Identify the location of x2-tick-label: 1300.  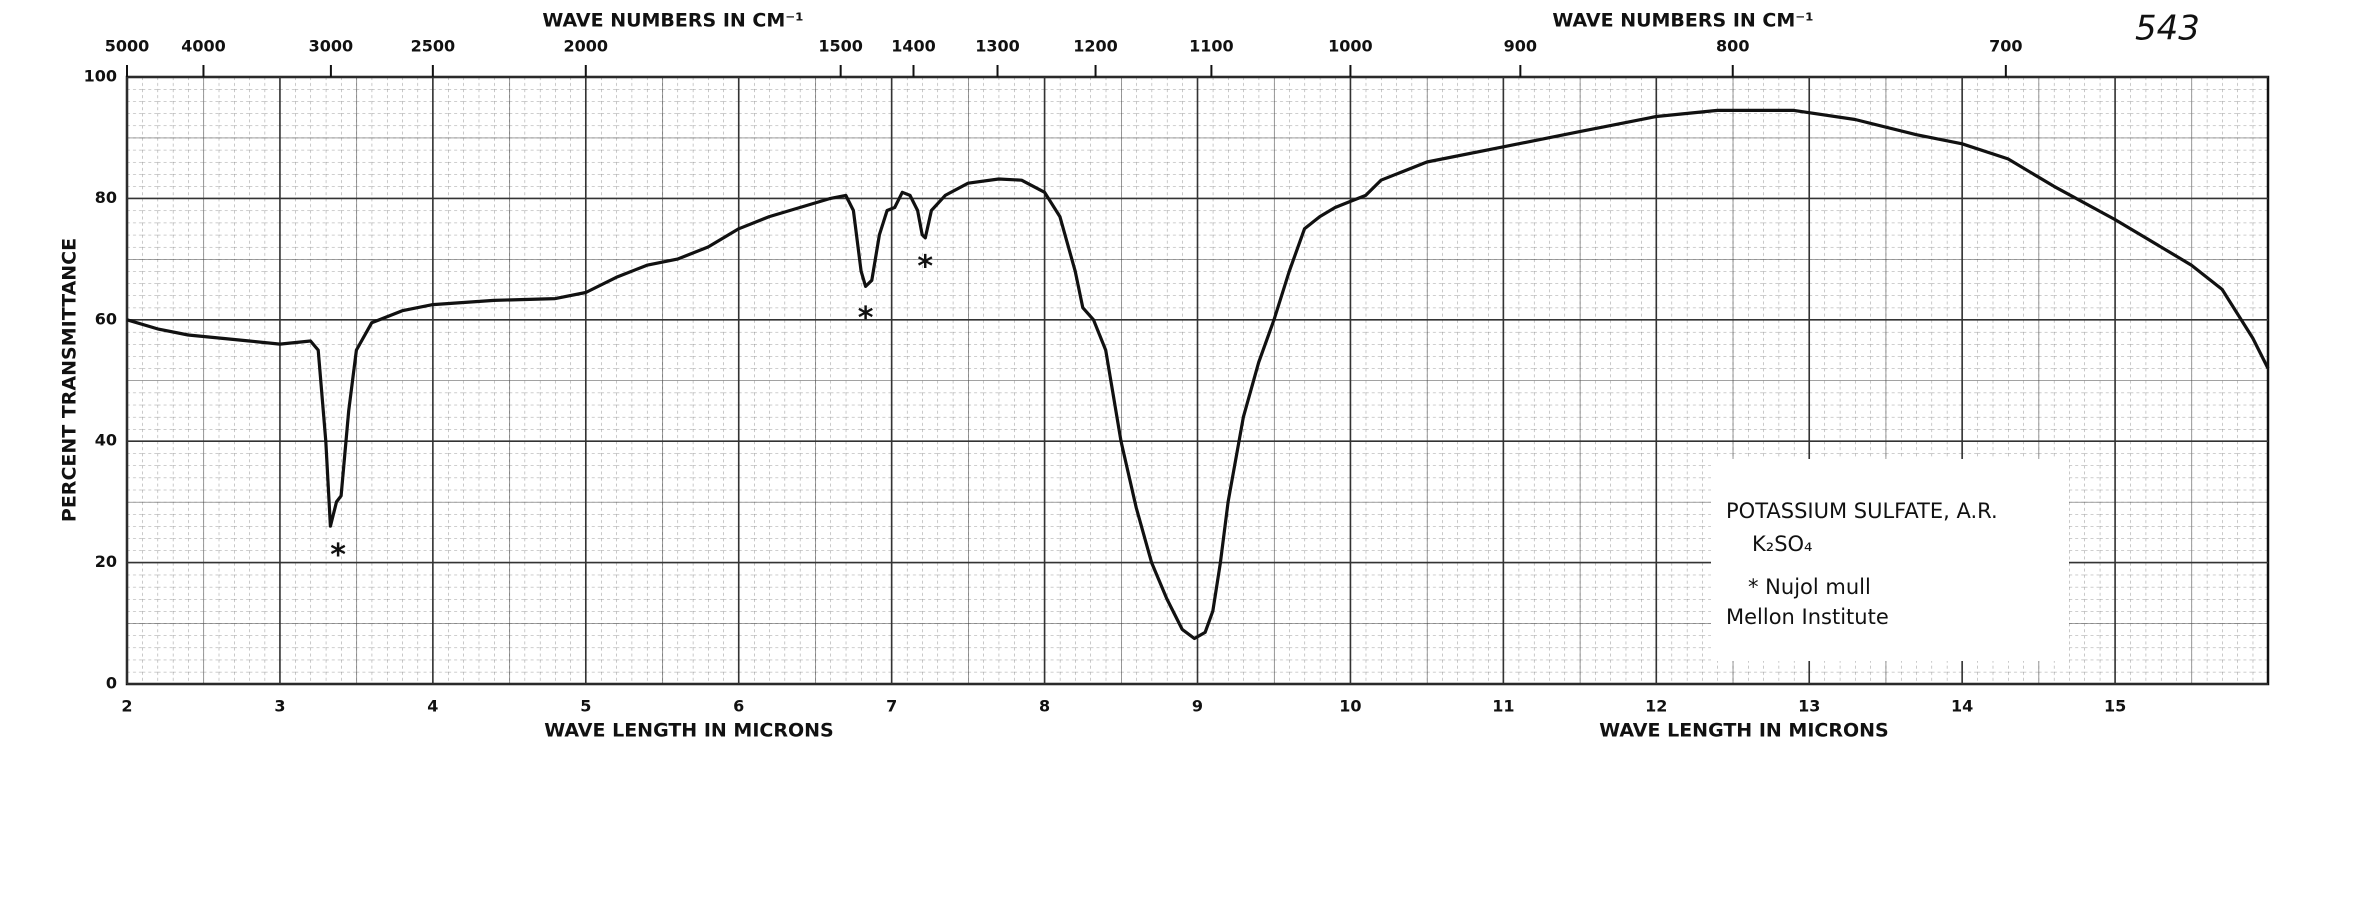
(997, 46).